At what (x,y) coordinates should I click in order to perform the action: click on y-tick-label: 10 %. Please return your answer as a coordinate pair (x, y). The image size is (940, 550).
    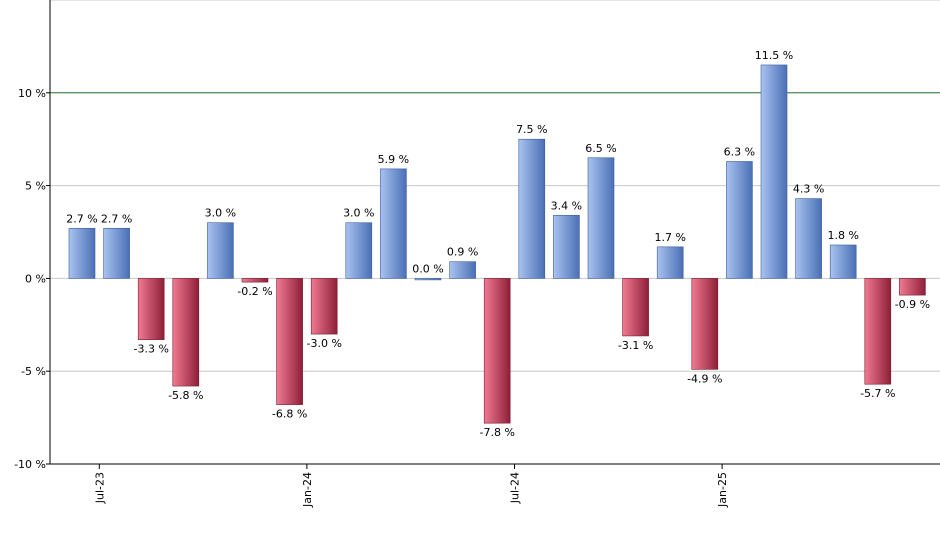
    Looking at the image, I should click on (32, 93).